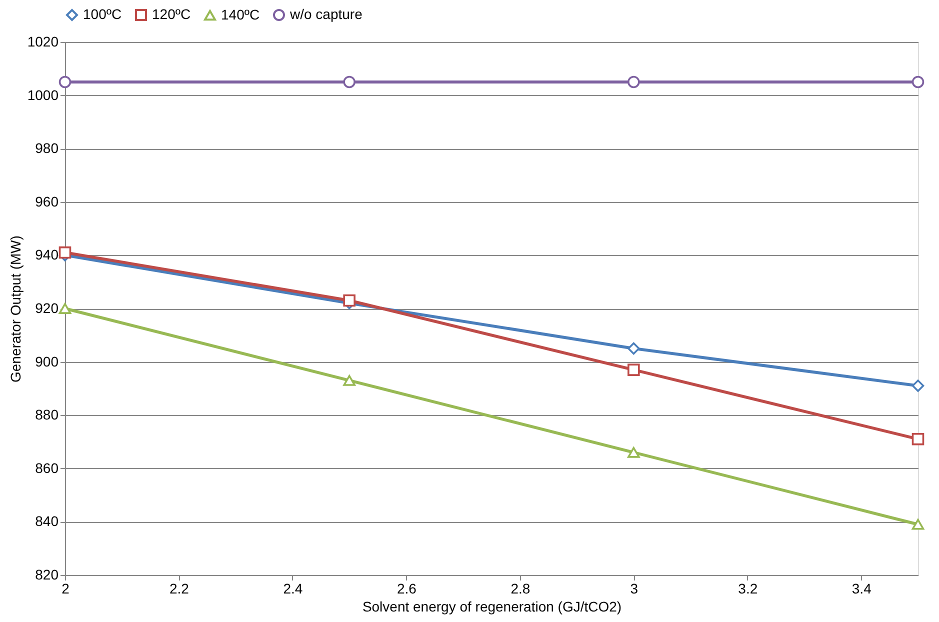 This screenshot has height=622, width=939. Describe the element at coordinates (47, 521) in the screenshot. I see `y-tick-label: 840` at that location.